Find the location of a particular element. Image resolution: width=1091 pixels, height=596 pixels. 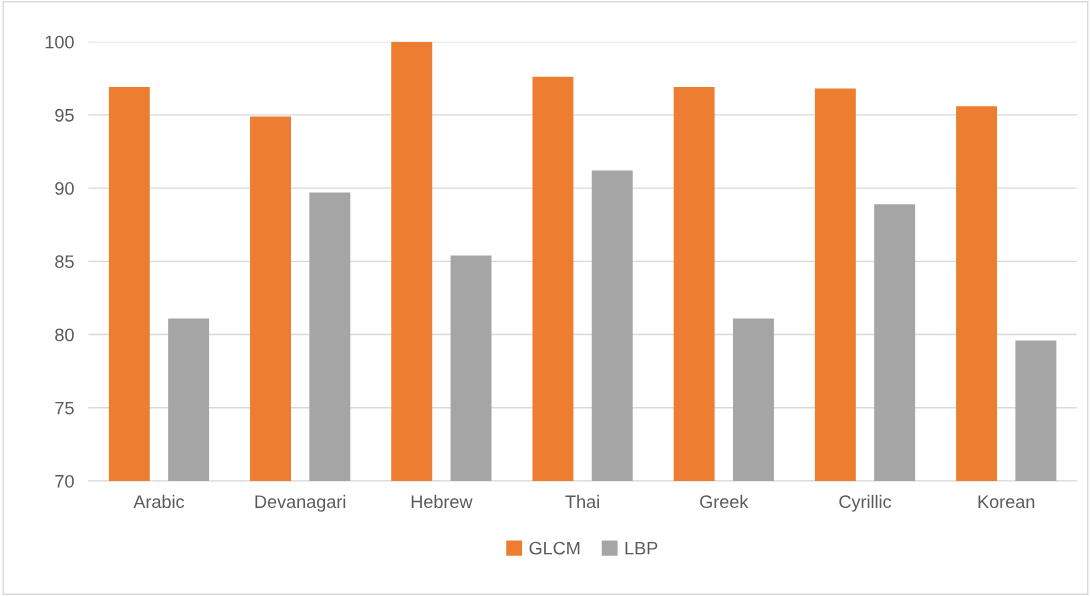

x-tick-label: Devanagari is located at coordinates (300, 503).